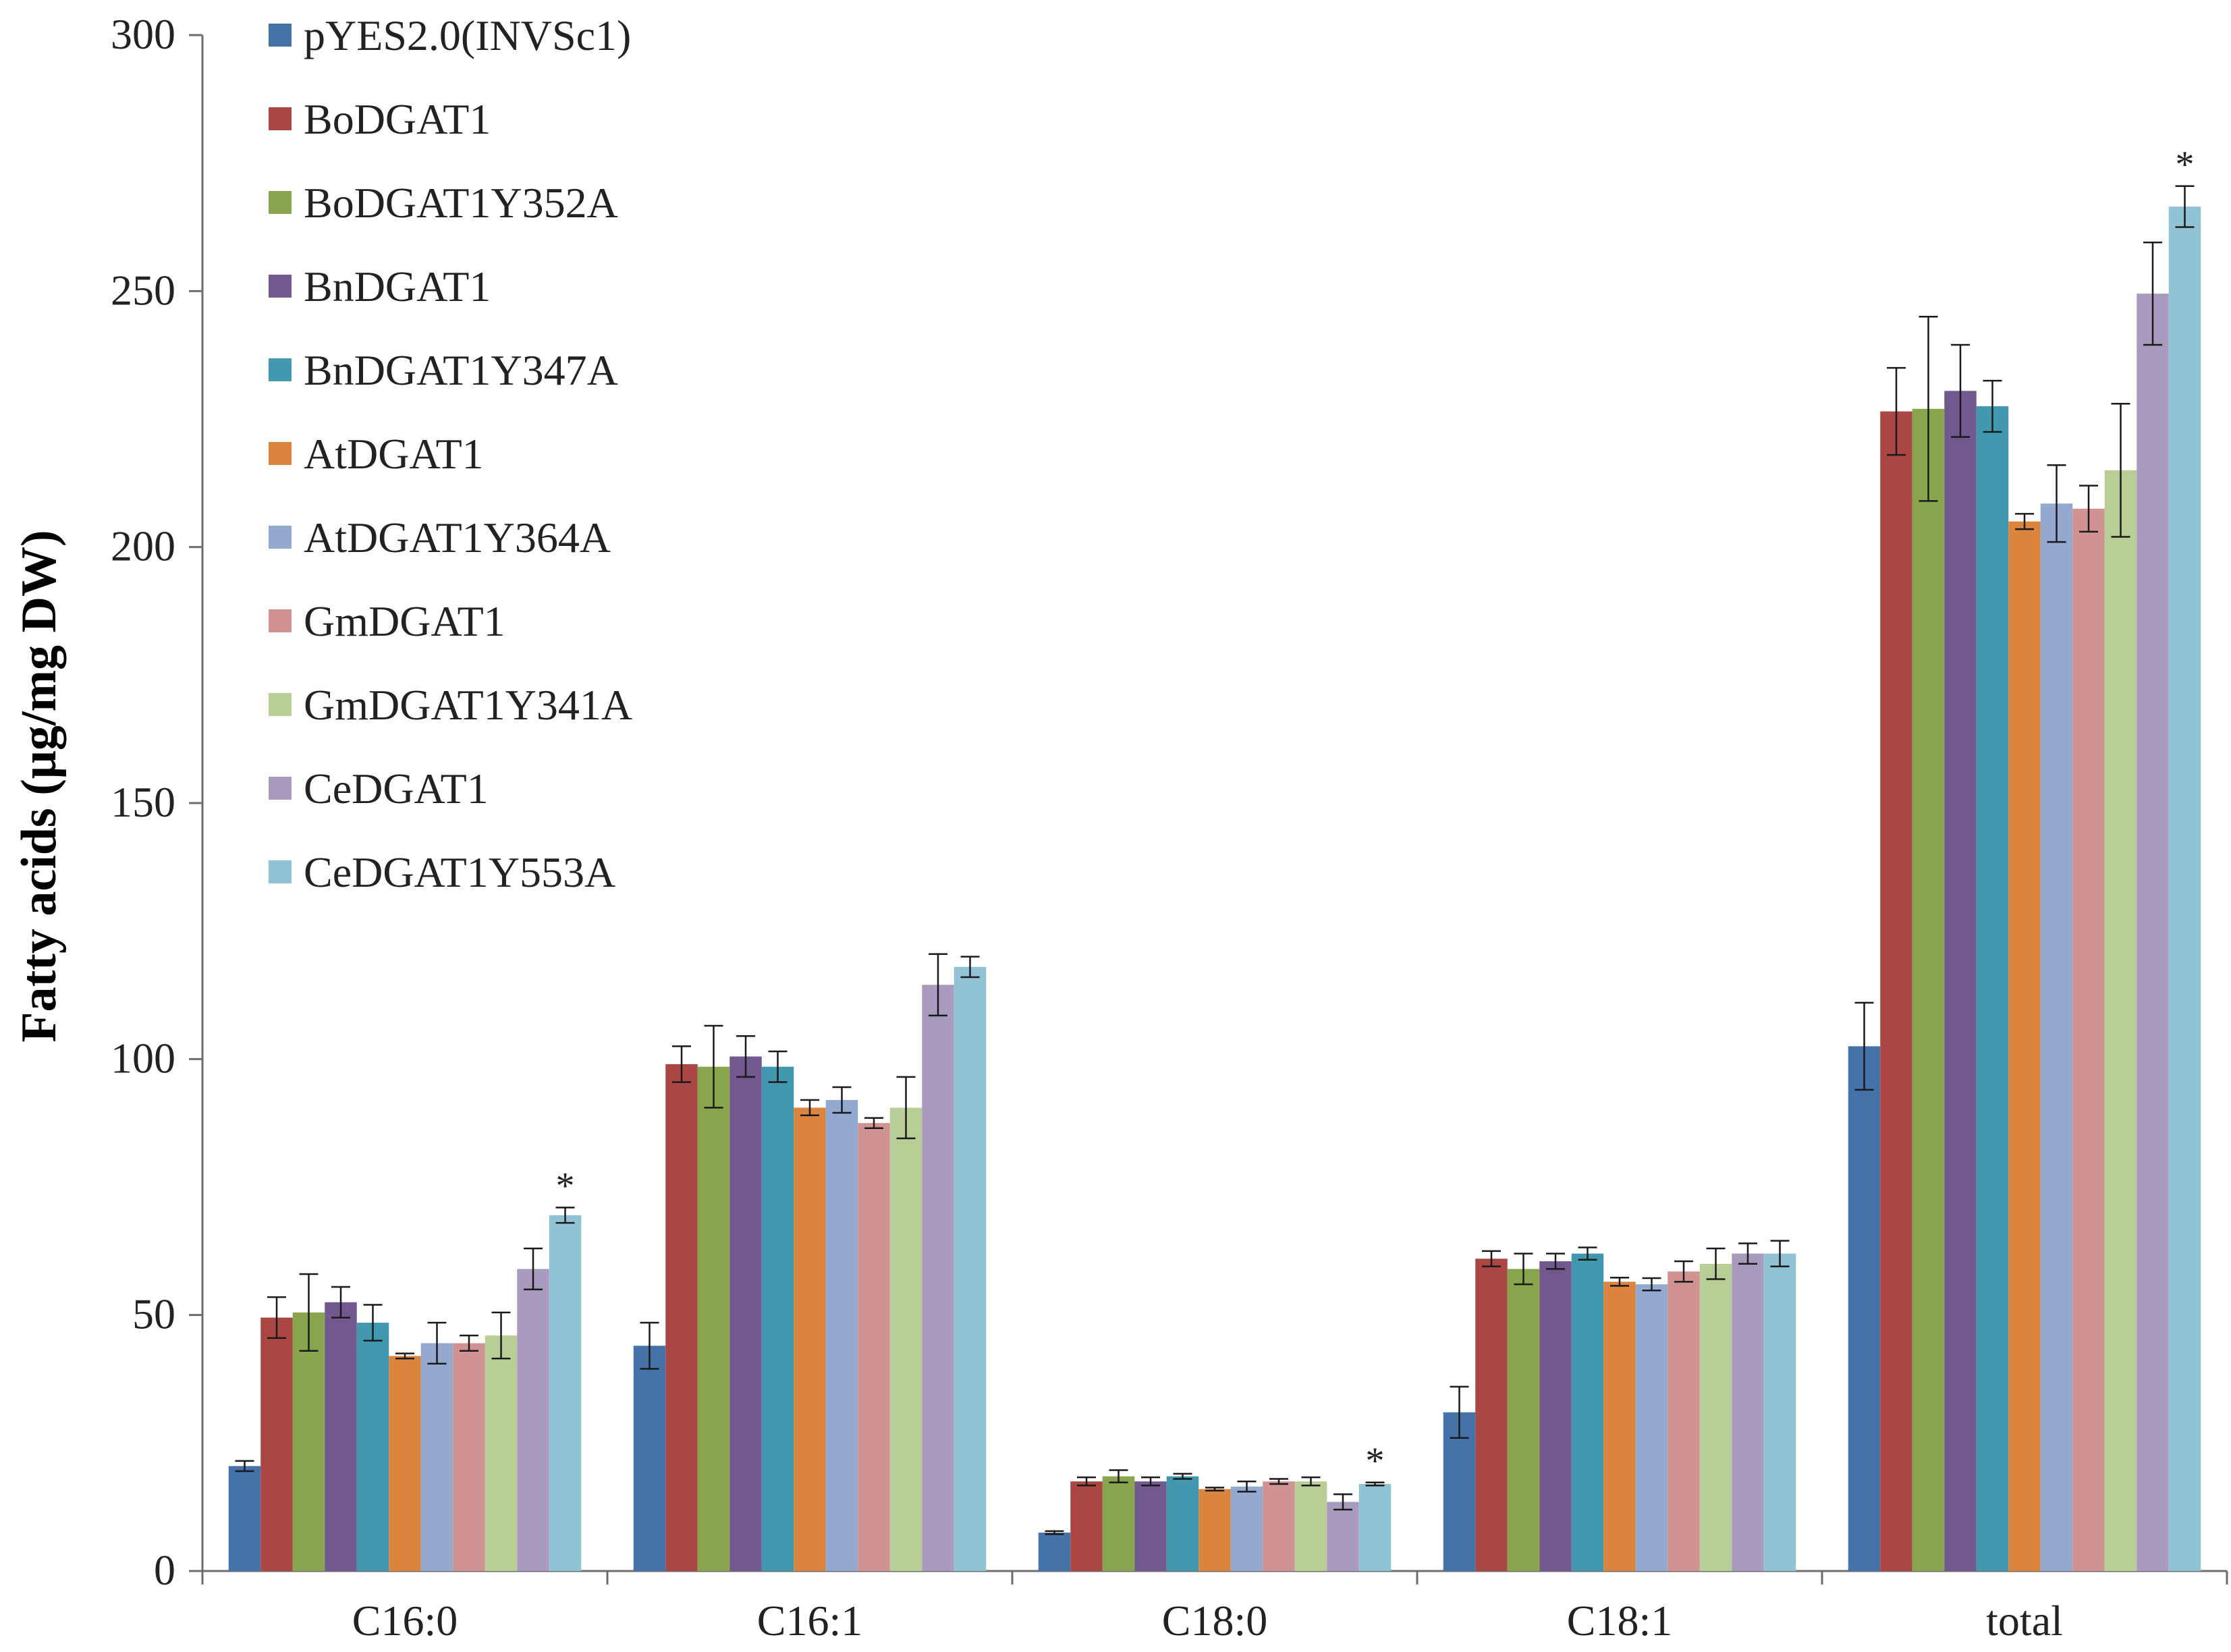 The image size is (2231, 1652). Describe the element at coordinates (396, 789) in the screenshot. I see `legend-label: CeDGAT1` at that location.